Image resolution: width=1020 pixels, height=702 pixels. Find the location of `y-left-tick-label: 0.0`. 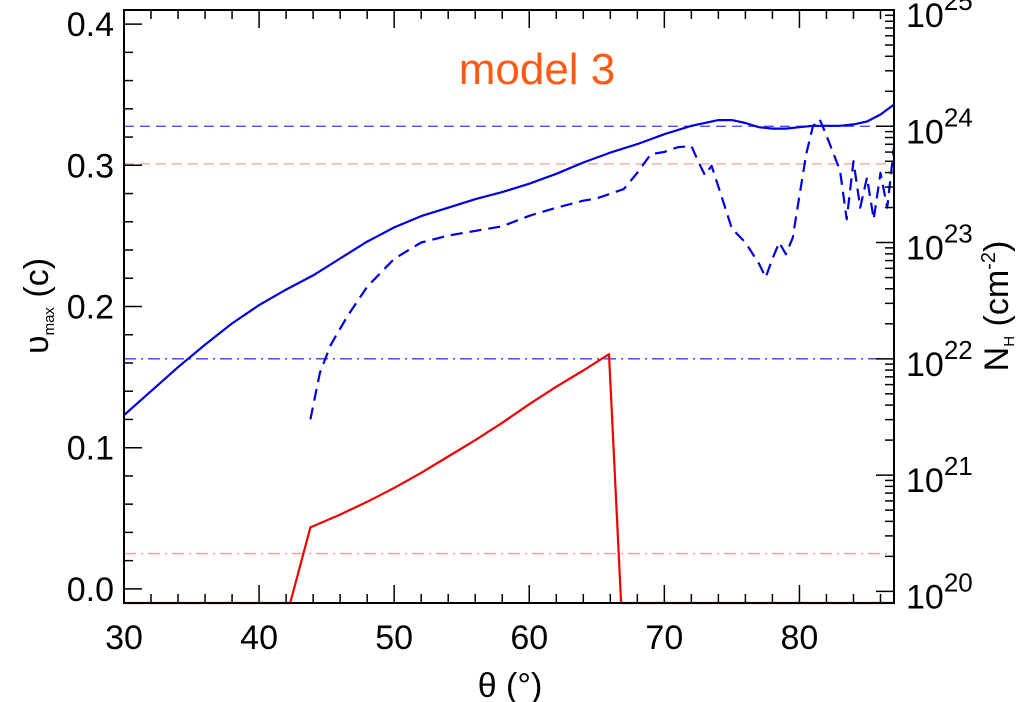

y-left-tick-label: 0.0 is located at coordinates (90, 590).